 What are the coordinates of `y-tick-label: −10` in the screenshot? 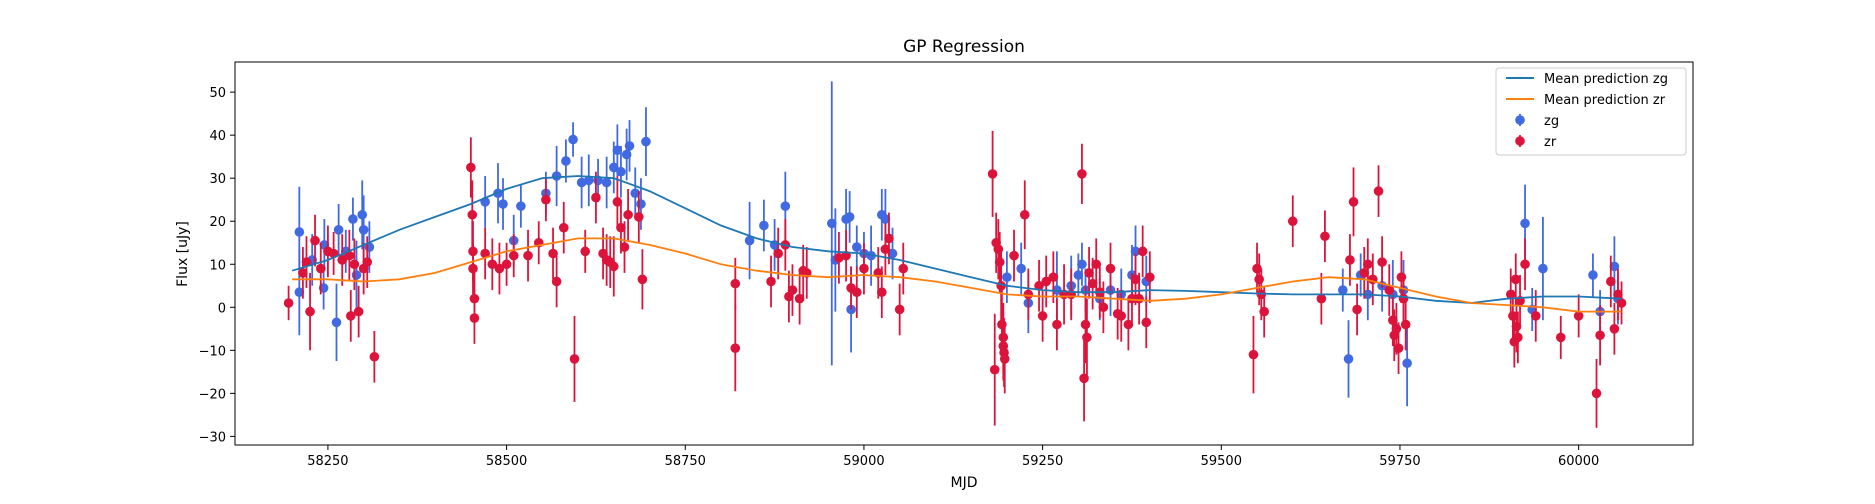 It's located at (212, 351).